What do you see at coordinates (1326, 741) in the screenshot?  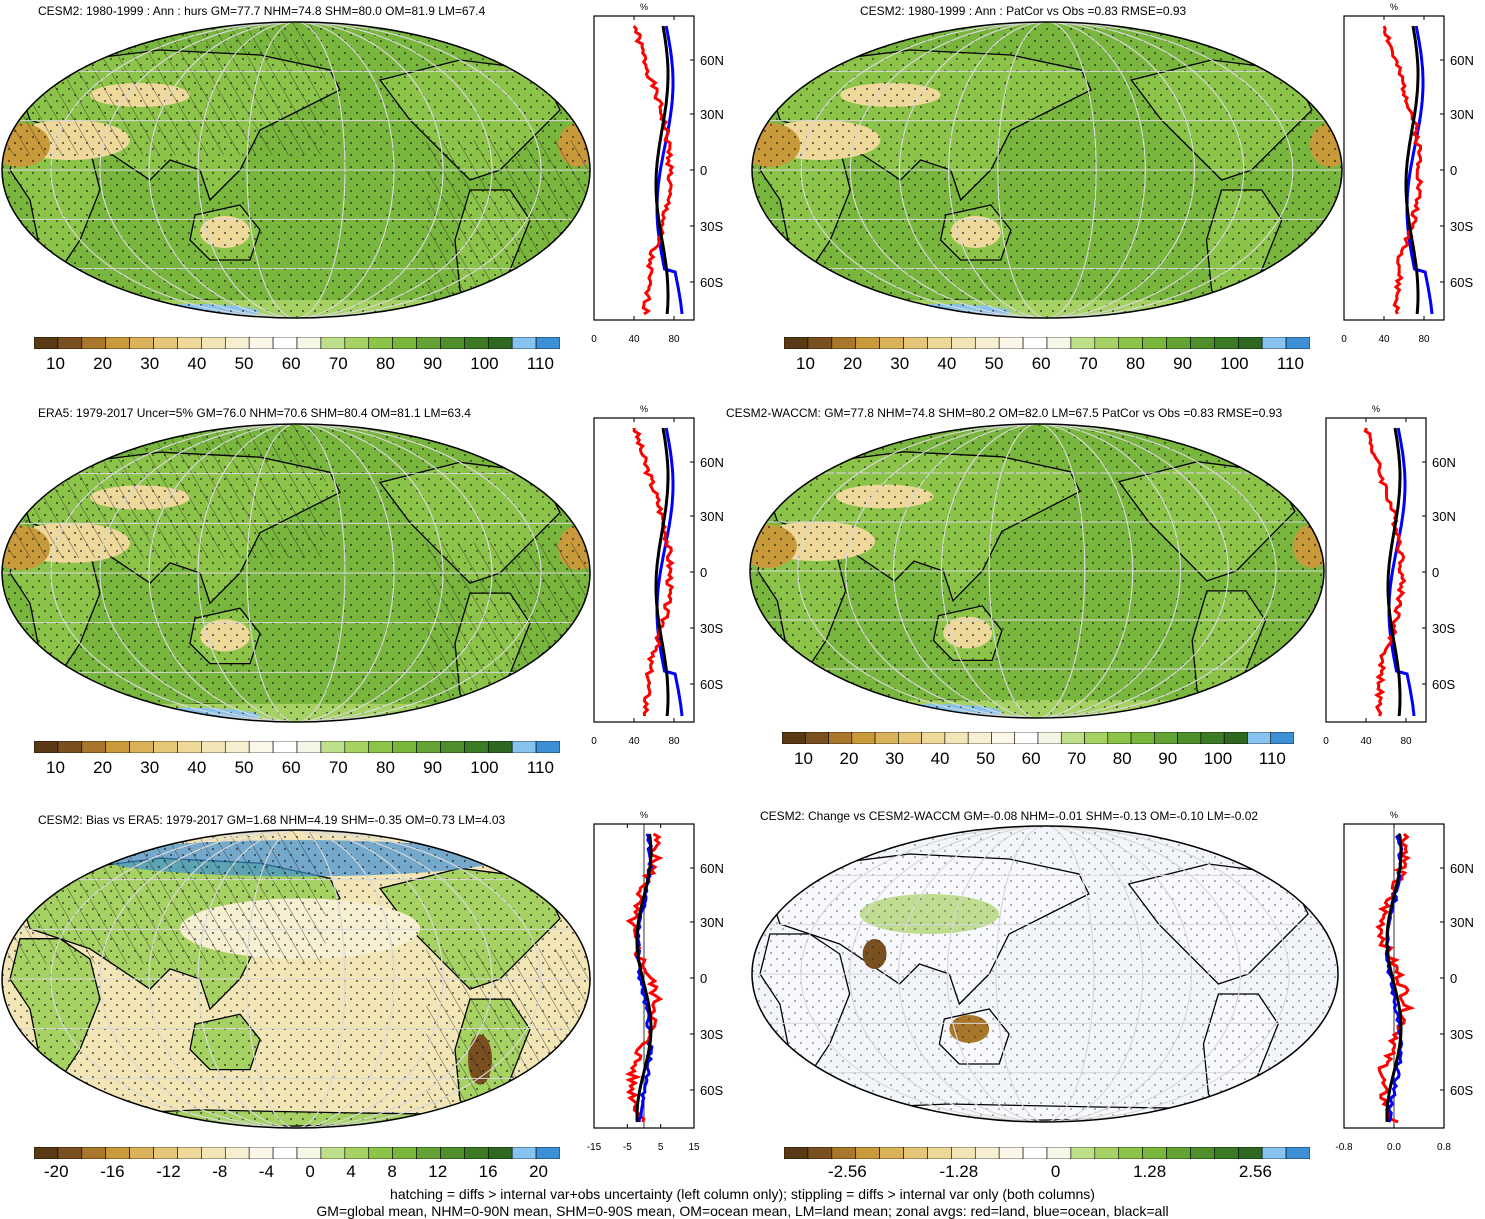 I see `x-tick-label: 0` at bounding box center [1326, 741].